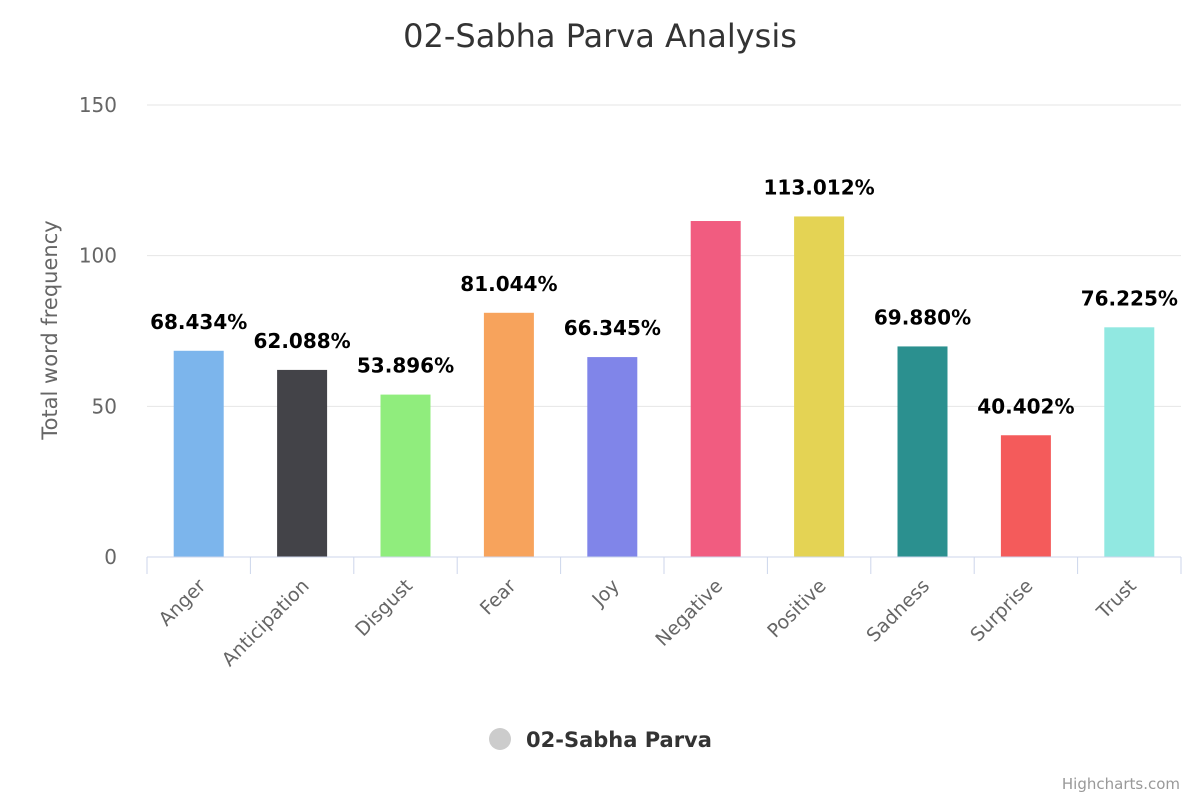 The width and height of the screenshot is (1200, 800). Describe the element at coordinates (302, 463) in the screenshot. I see `bar-anticipation` at that location.